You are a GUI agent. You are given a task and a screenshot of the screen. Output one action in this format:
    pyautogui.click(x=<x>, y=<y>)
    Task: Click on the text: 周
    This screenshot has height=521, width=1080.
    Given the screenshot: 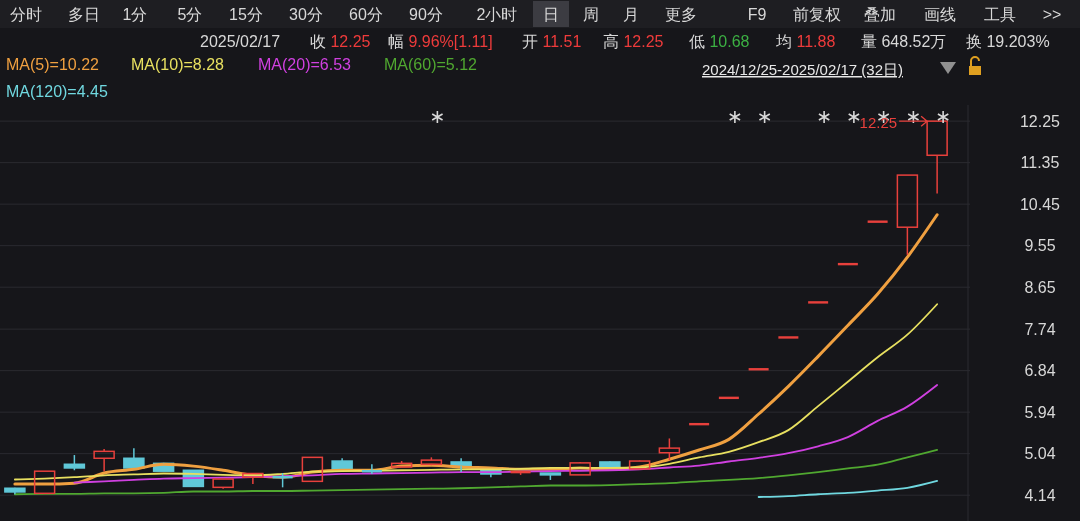 What is the action you would take?
    pyautogui.click(x=591, y=14)
    